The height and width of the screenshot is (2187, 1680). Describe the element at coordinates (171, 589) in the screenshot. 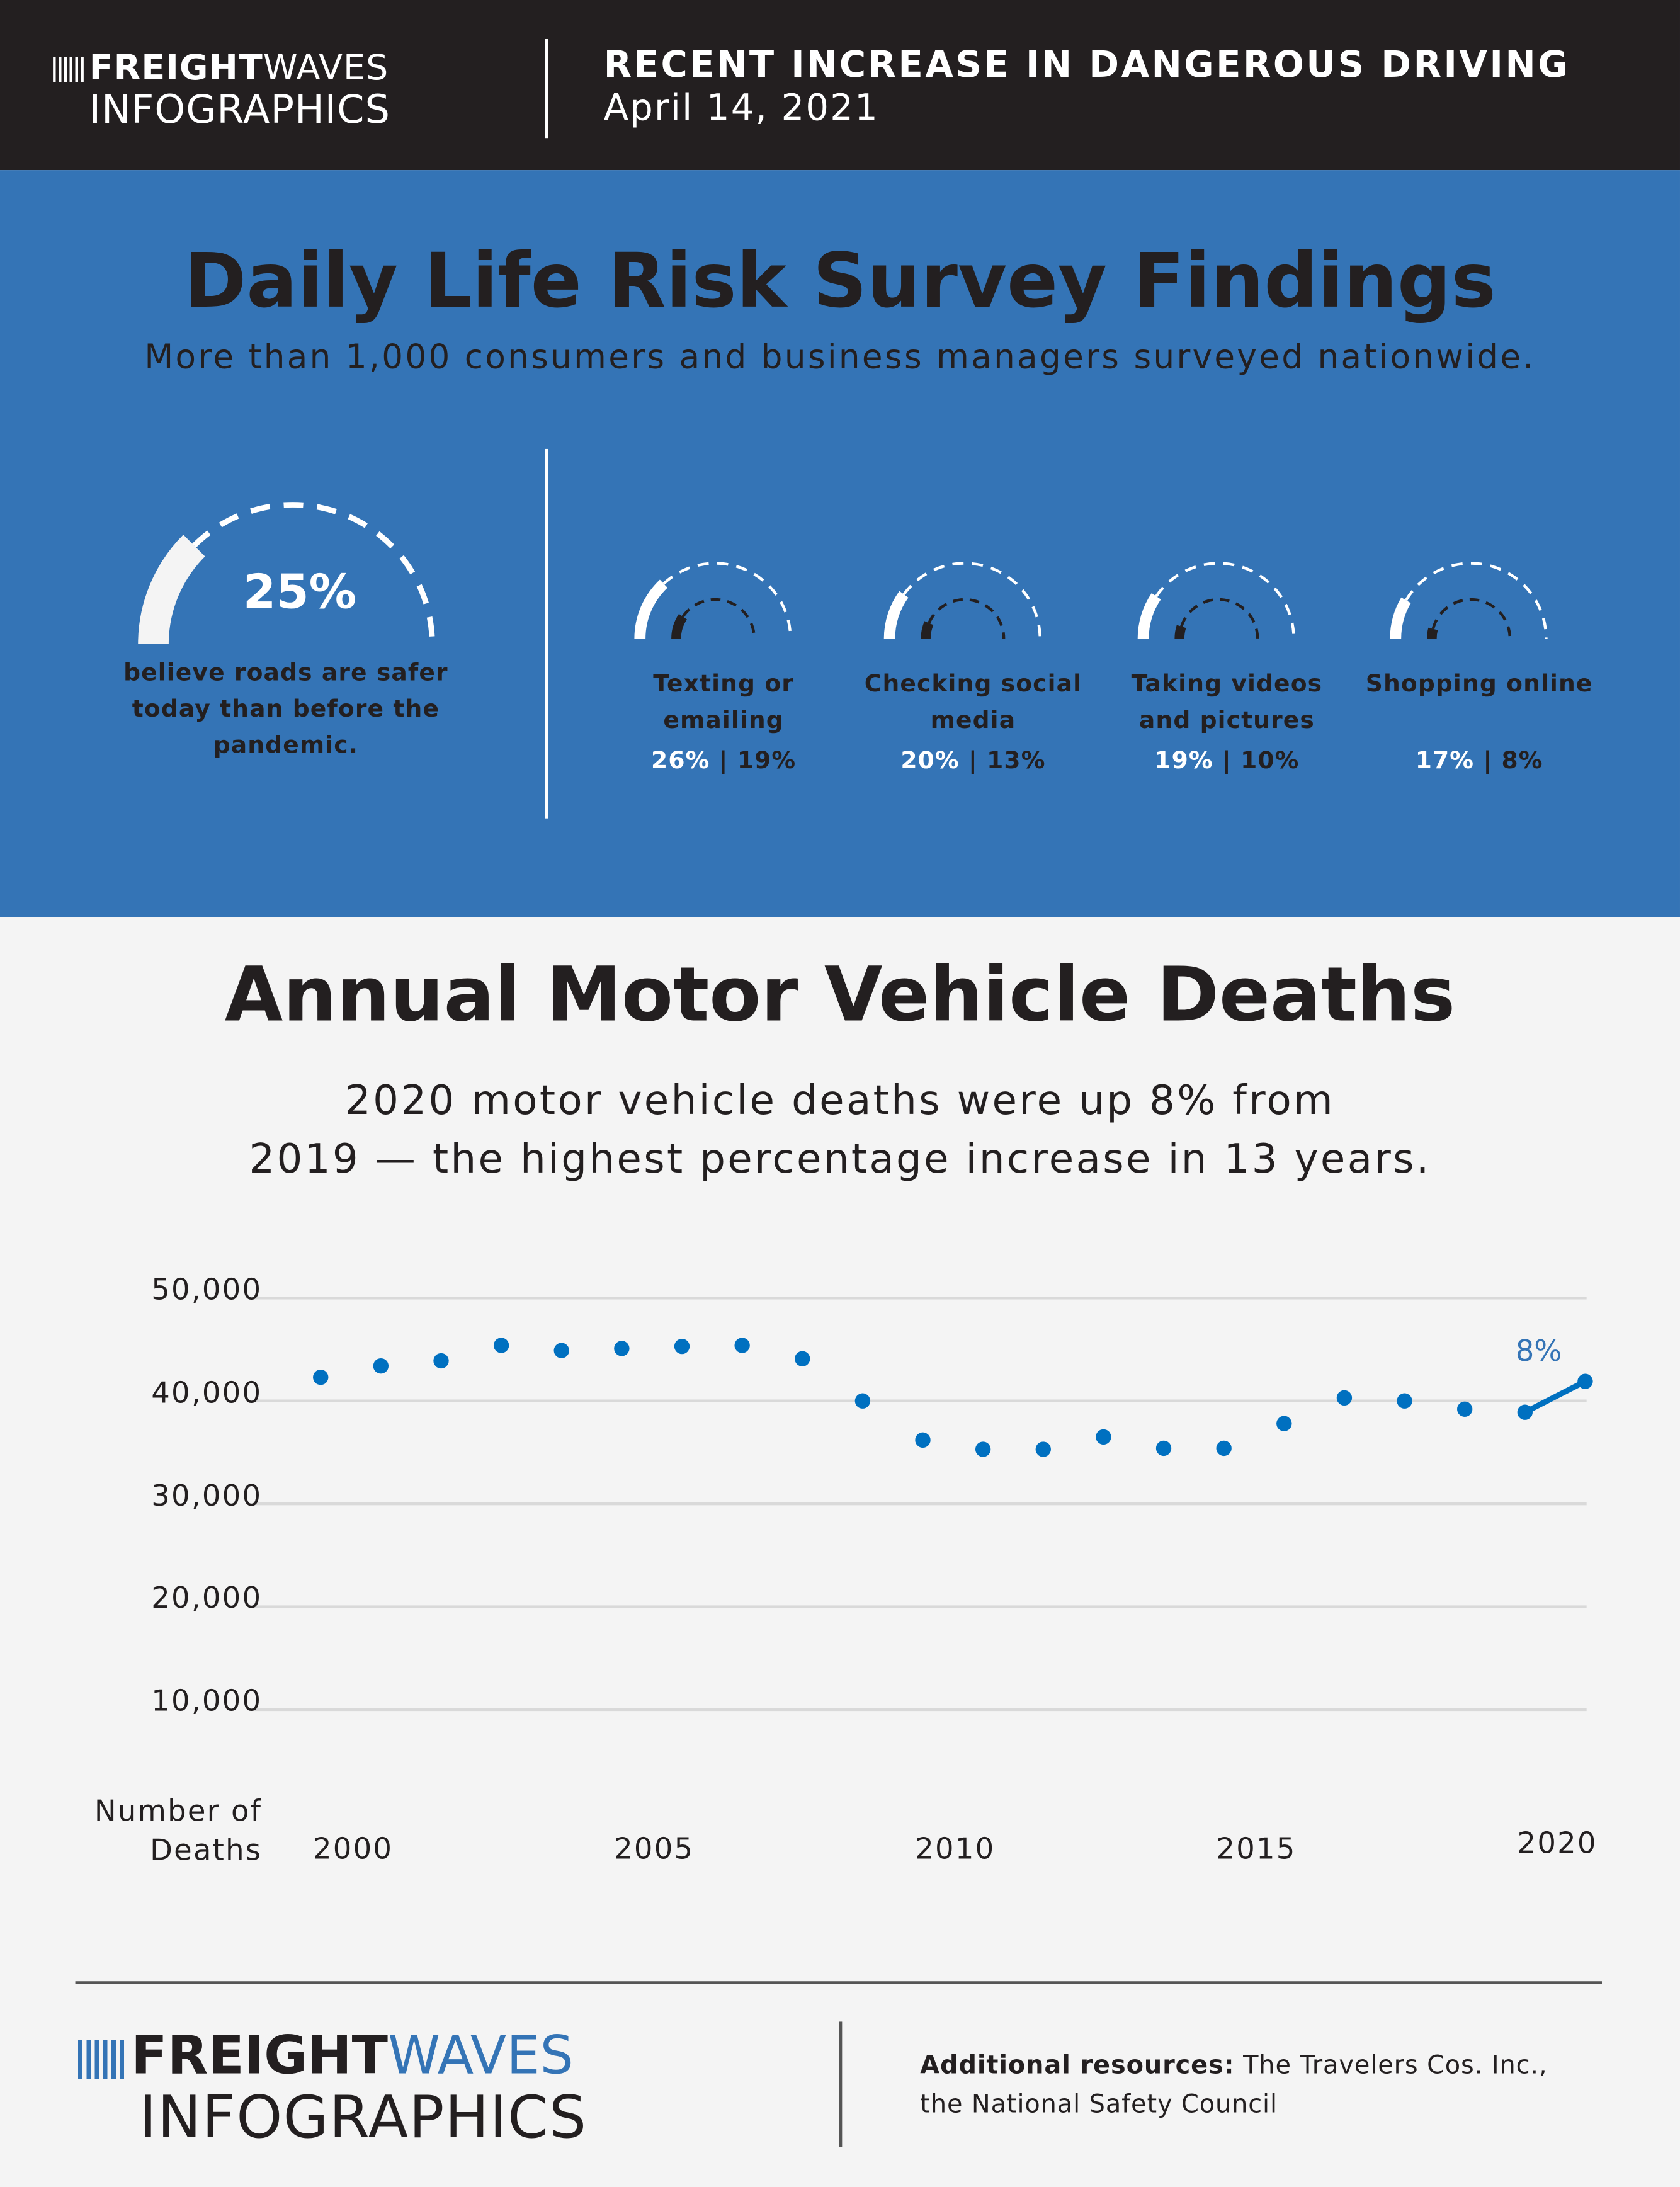

I see `main-gauge-fill` at that location.